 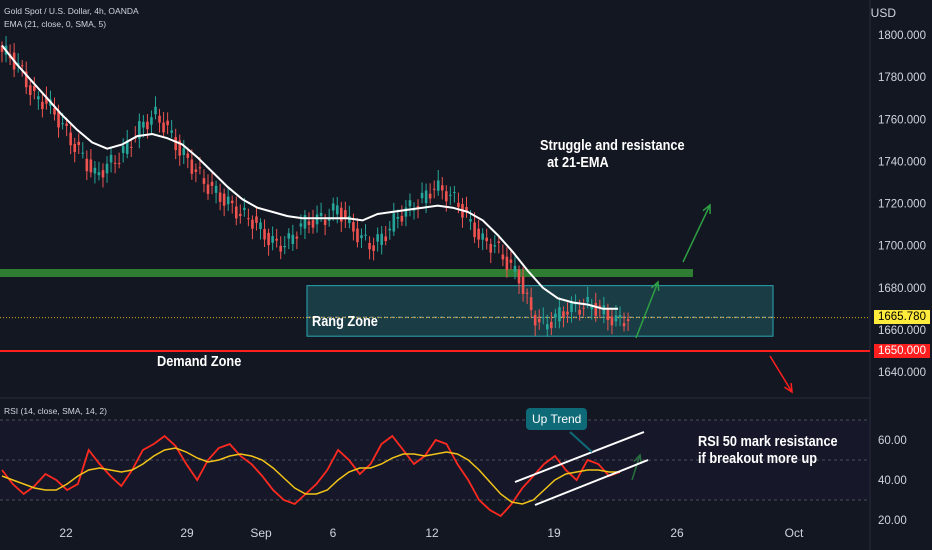 What do you see at coordinates (902, 373) in the screenshot?
I see `price-tick-label: 1640.000` at bounding box center [902, 373].